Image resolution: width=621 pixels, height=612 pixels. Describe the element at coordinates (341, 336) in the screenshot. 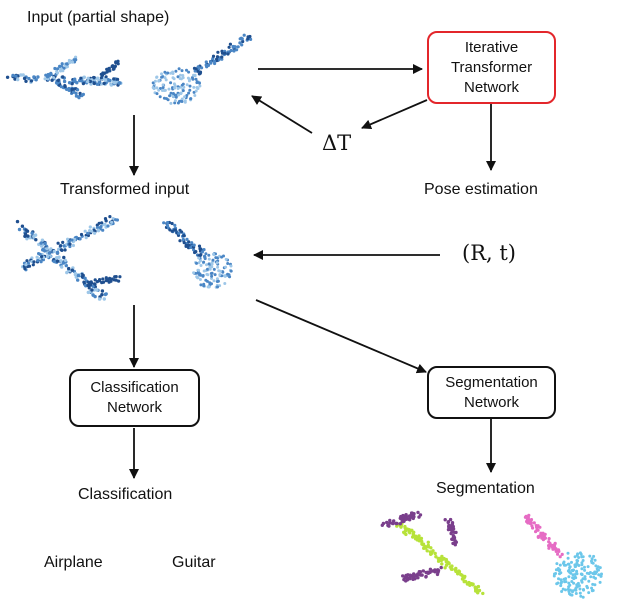

I see `arrow-transformed-to-segnet` at that location.